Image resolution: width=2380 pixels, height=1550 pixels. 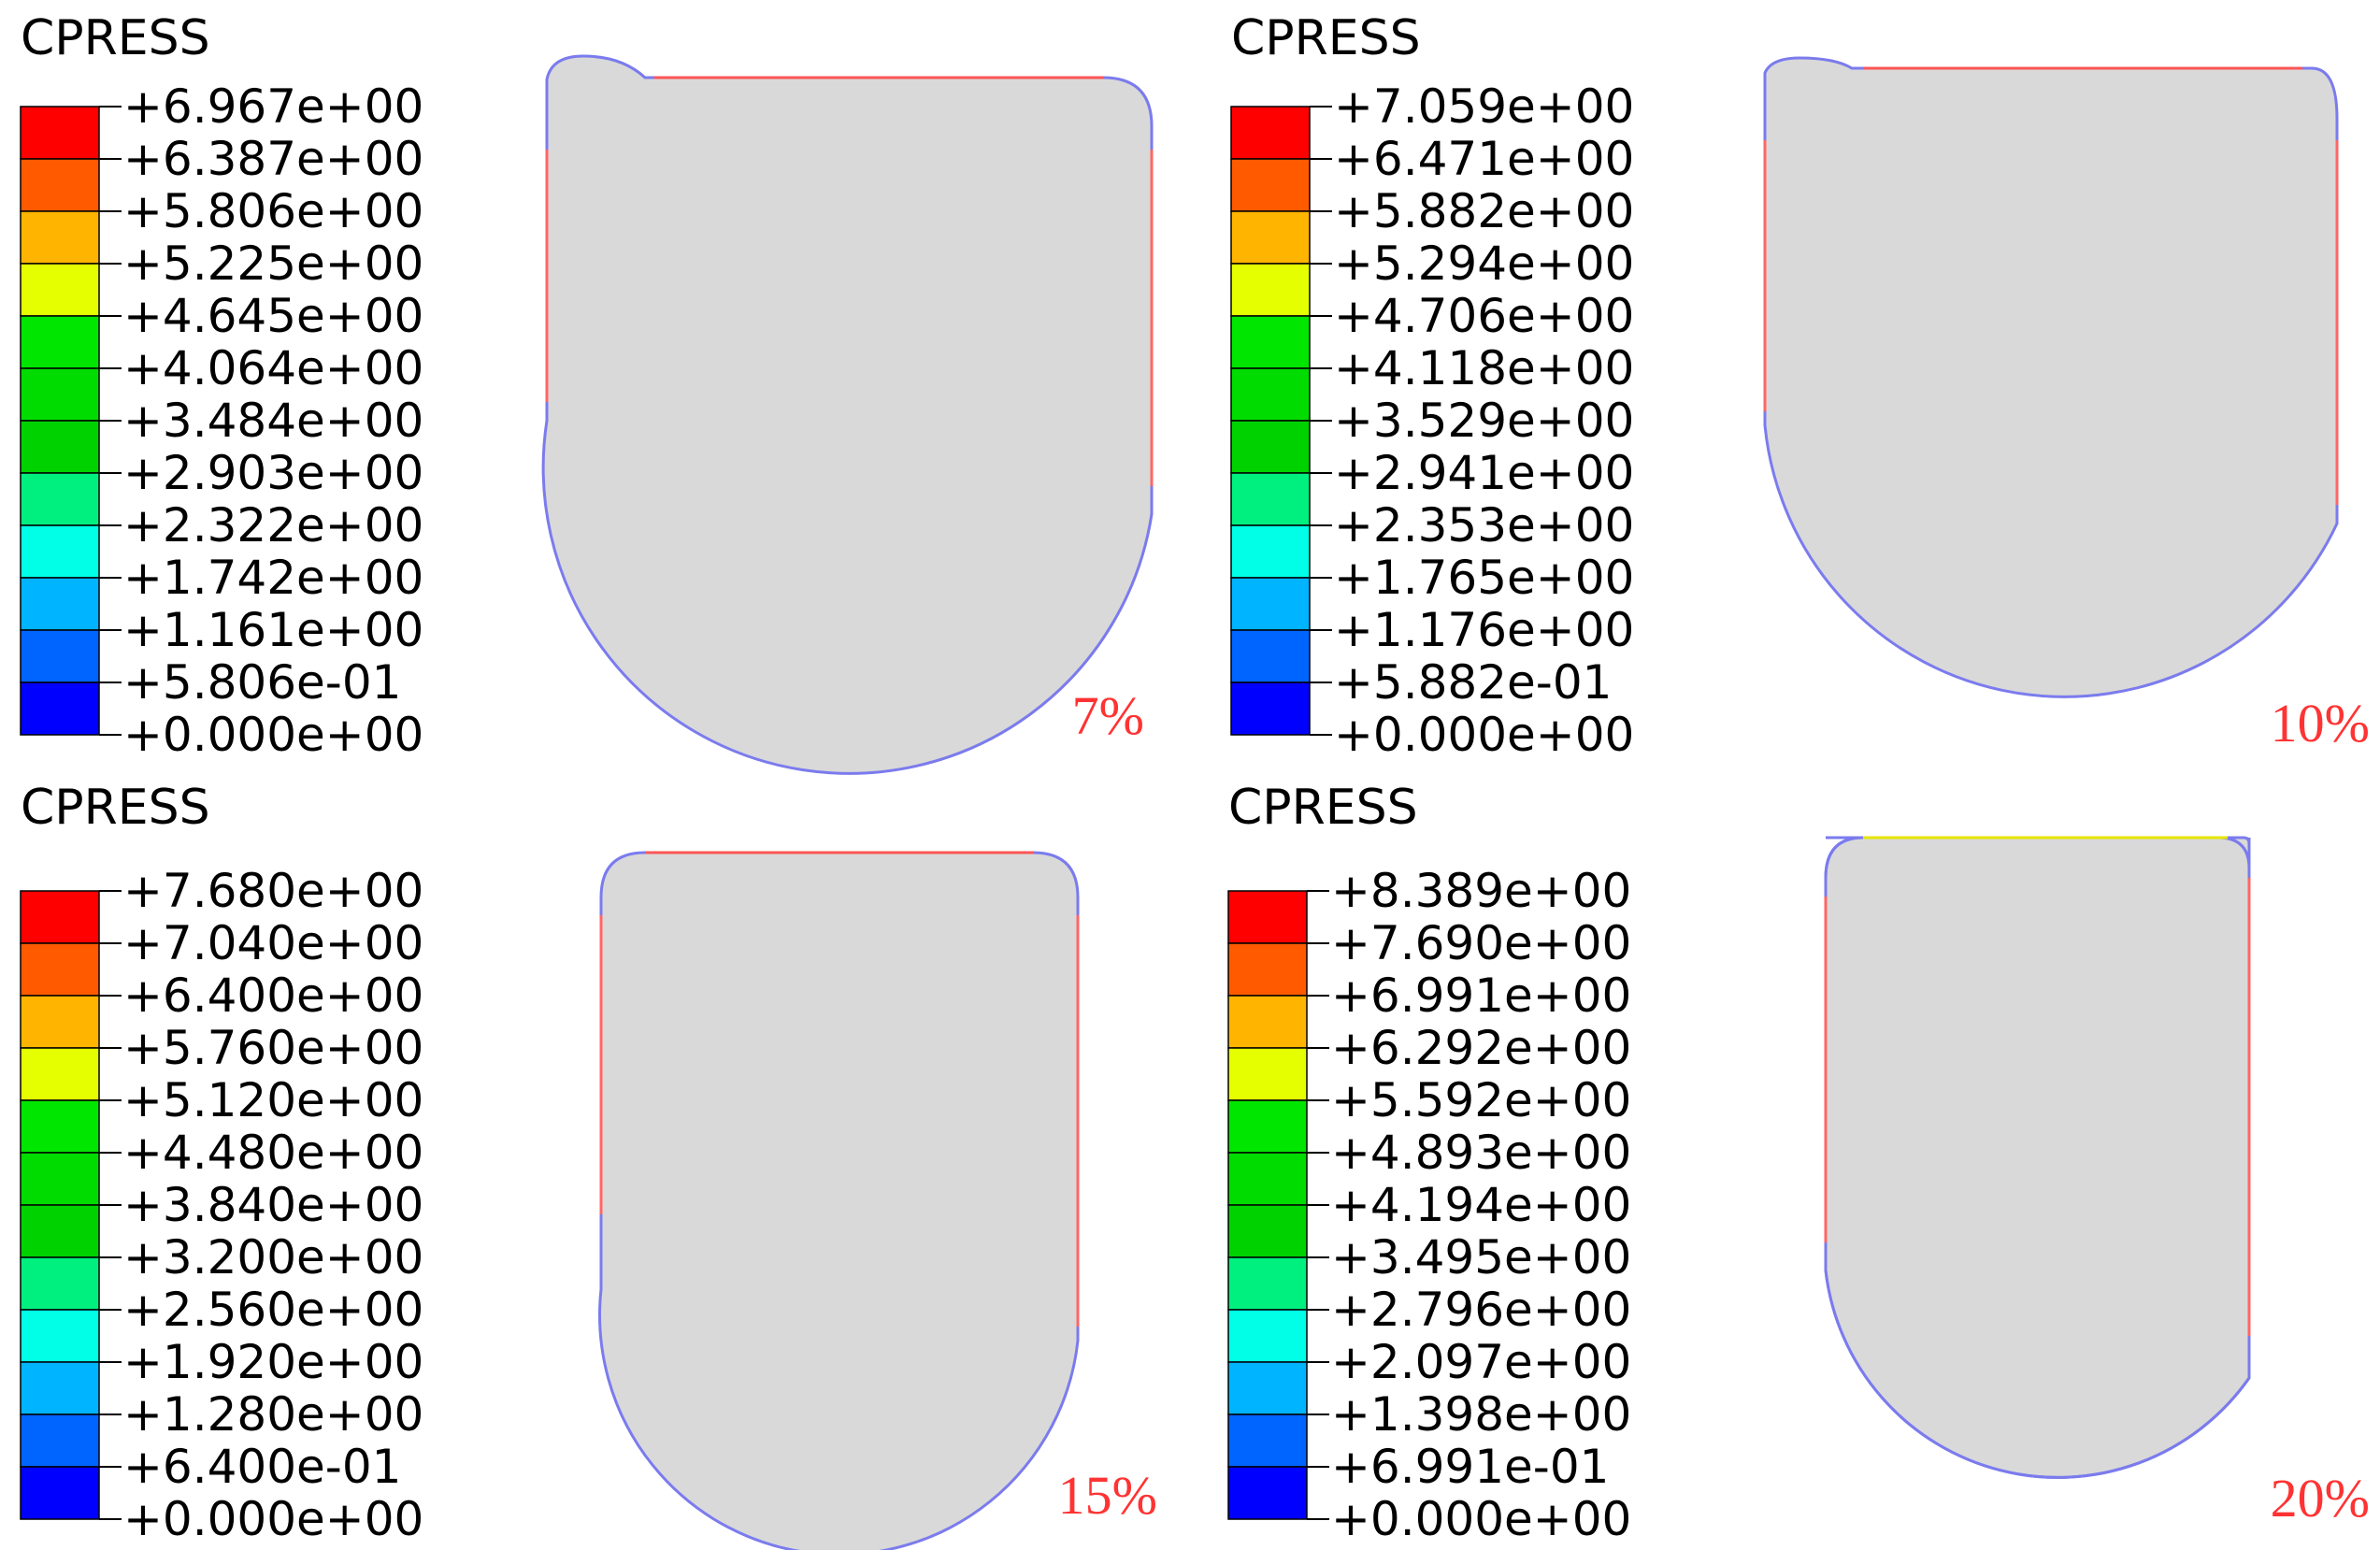 I want to click on legend-label: +5.882e-01, so click(x=1473, y=682).